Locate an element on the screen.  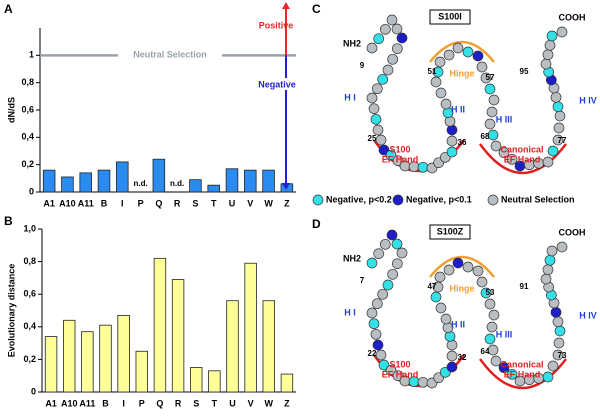
diagram-title: S100I is located at coordinates (450, 16).